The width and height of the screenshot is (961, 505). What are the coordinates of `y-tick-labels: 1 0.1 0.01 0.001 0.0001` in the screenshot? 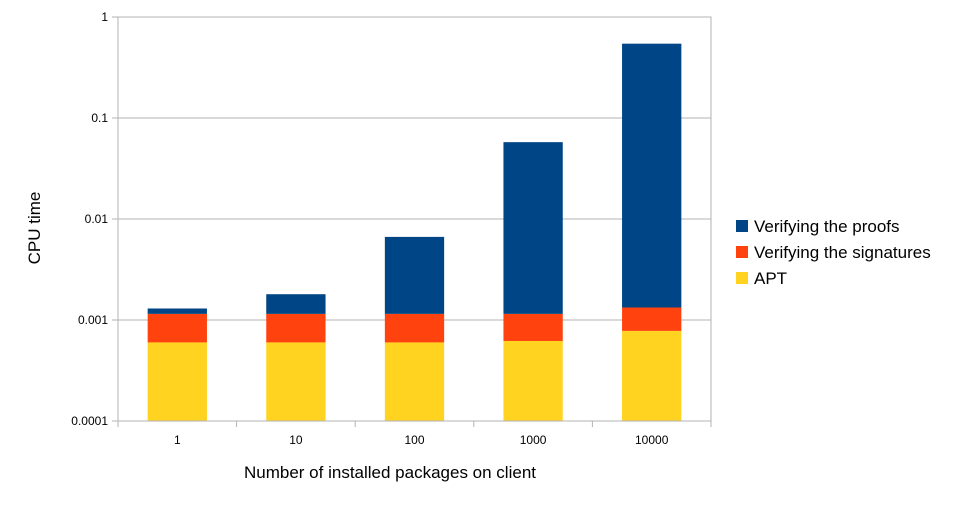 It's located at (89, 219).